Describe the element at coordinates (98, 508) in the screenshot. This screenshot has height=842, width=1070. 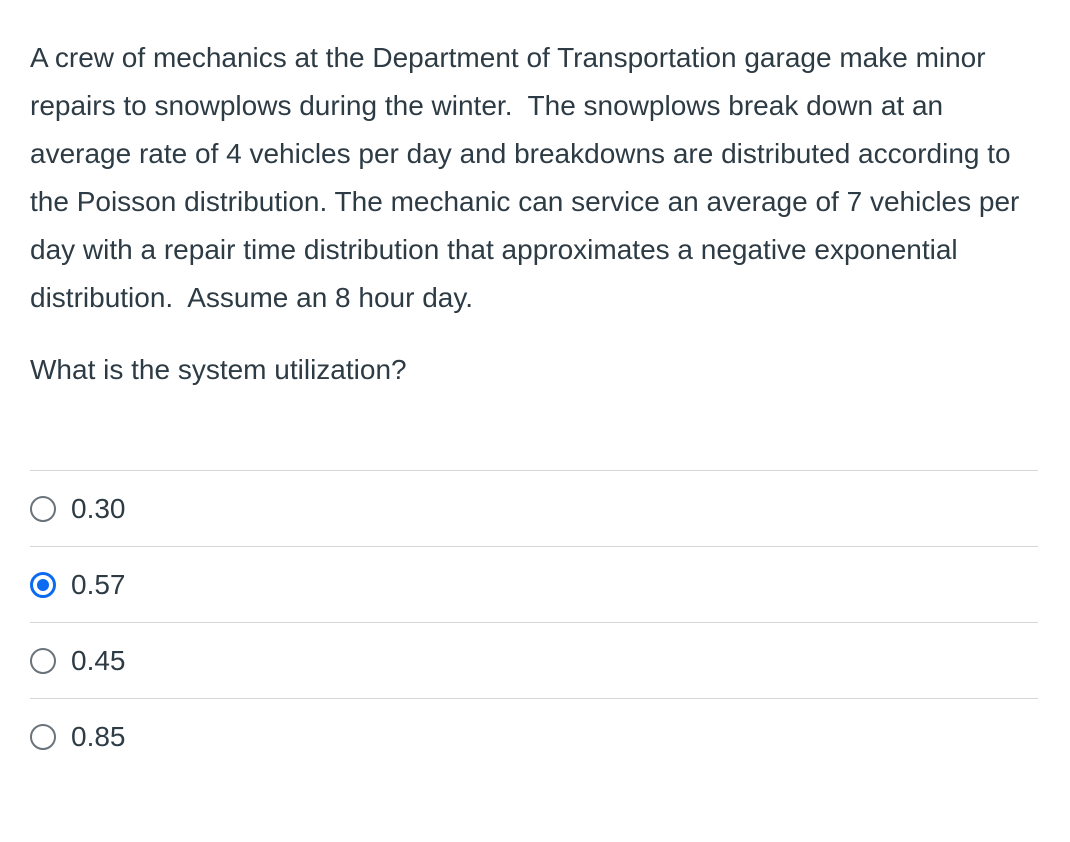
I see `option-label: 0.30` at that location.